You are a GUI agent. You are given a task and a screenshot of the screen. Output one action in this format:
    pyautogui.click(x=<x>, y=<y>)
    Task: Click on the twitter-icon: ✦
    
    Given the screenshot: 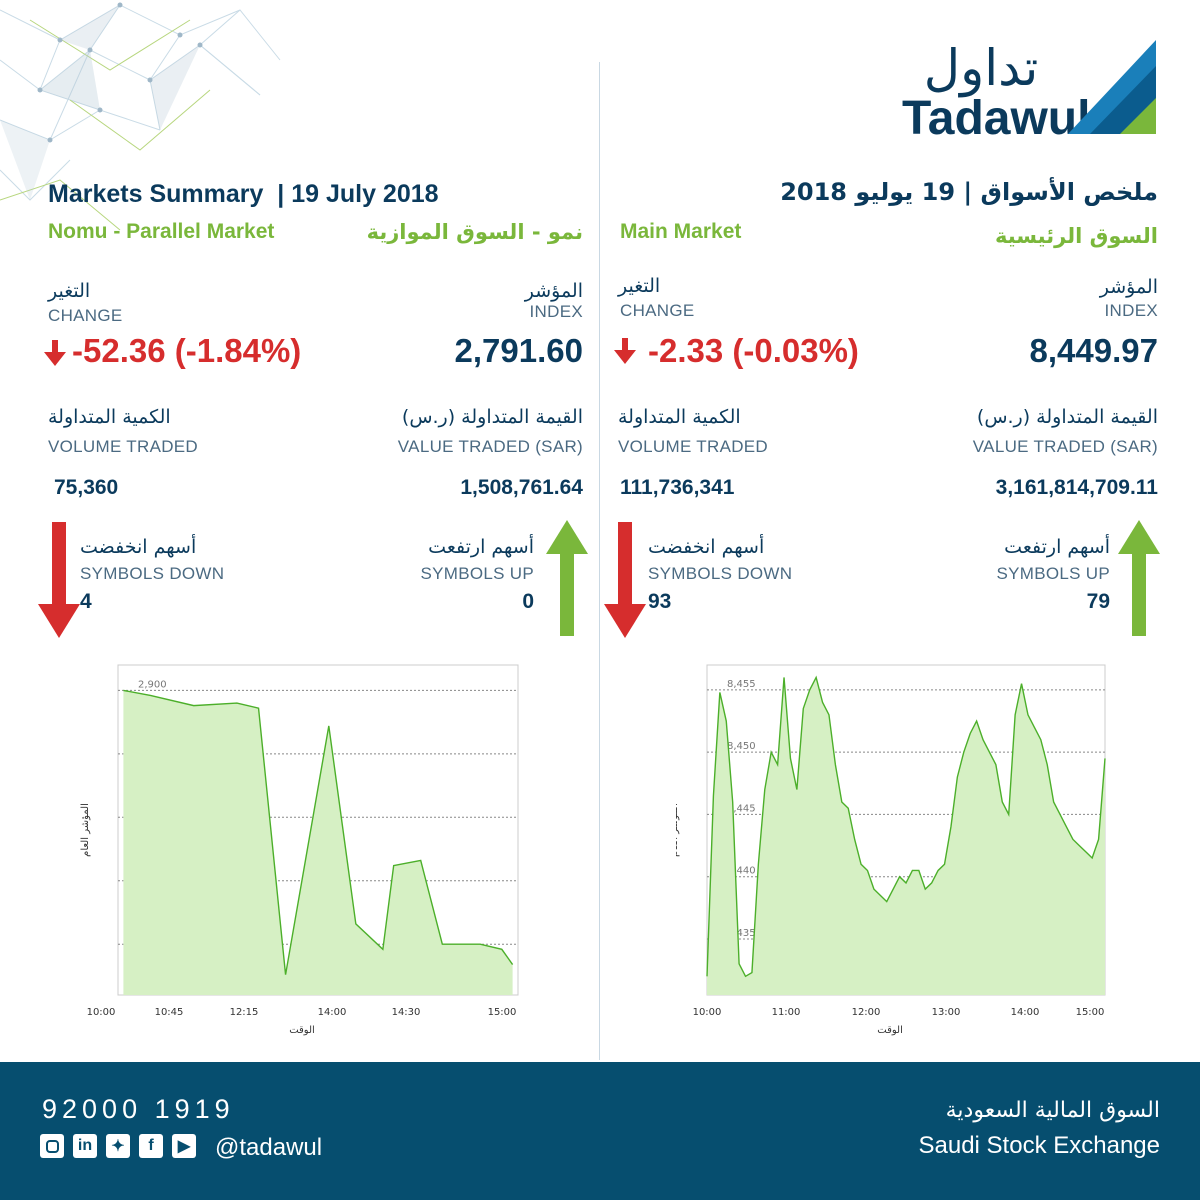 What is the action you would take?
    pyautogui.click(x=118, y=1146)
    